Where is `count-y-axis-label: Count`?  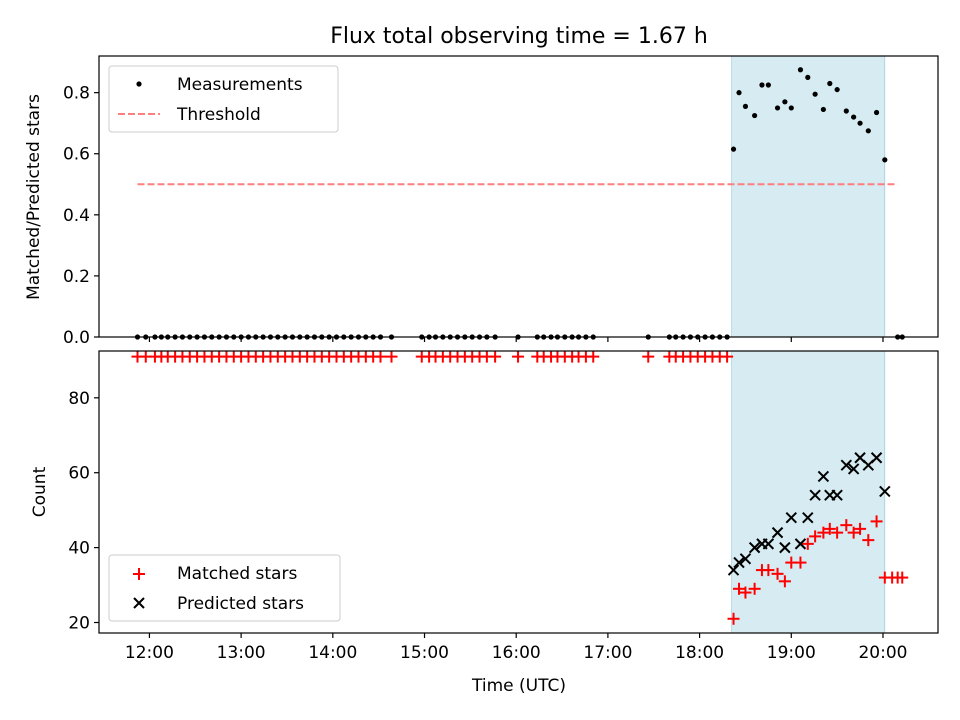
count-y-axis-label: Count is located at coordinates (40, 491).